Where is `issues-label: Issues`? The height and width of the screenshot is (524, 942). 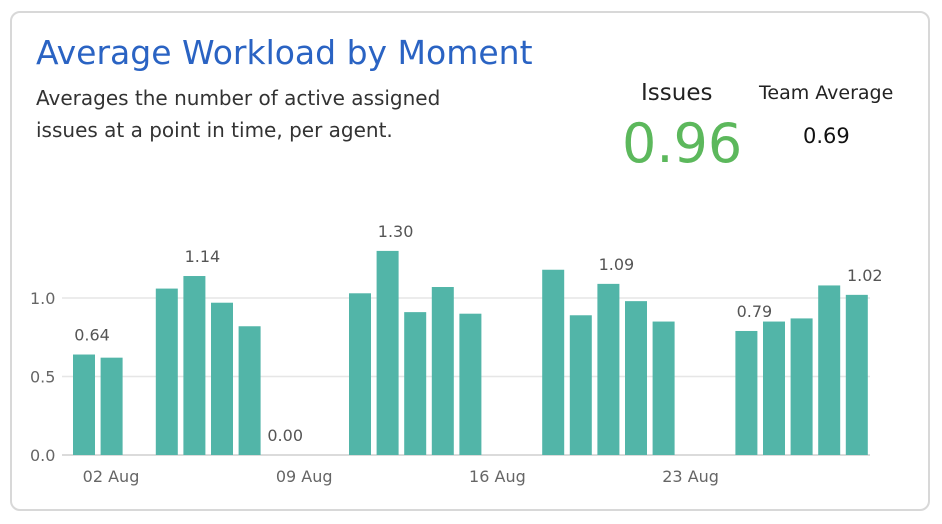
issues-label: Issues is located at coordinates (677, 93).